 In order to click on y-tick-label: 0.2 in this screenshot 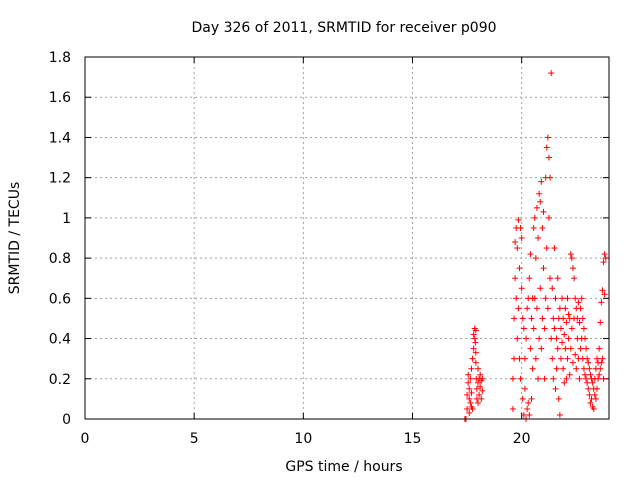, I will do `click(60, 380)`.